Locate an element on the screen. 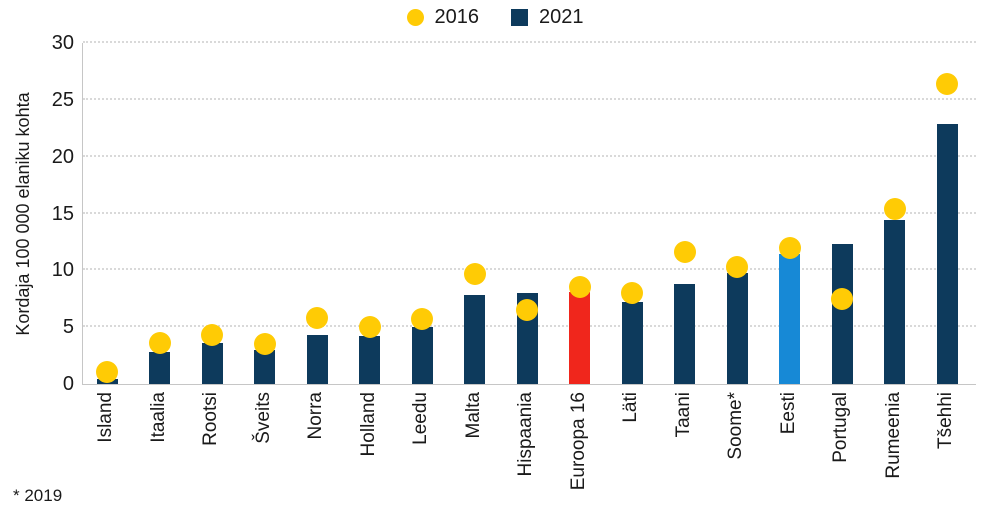 The width and height of the screenshot is (990, 520). dot-2016-Taani is located at coordinates (684, 252).